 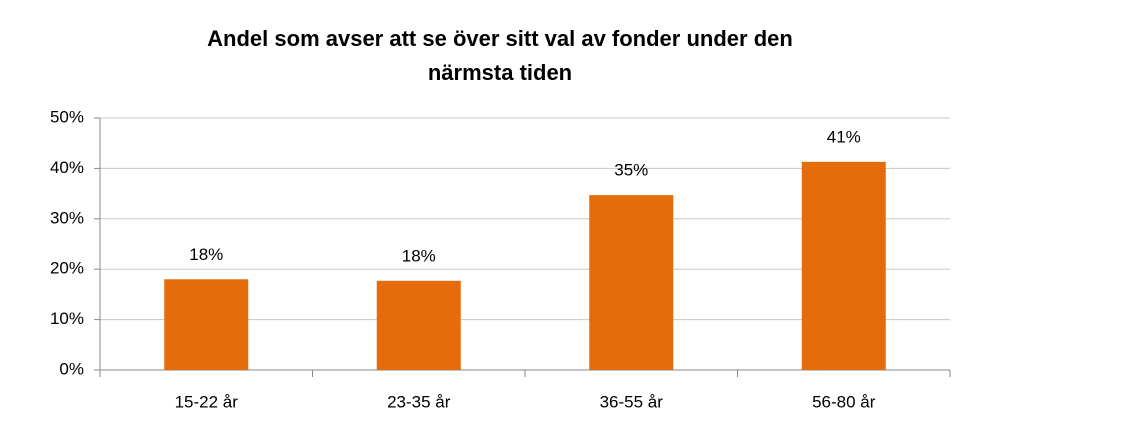 I want to click on y-tick-label: 10%, so click(x=67, y=318).